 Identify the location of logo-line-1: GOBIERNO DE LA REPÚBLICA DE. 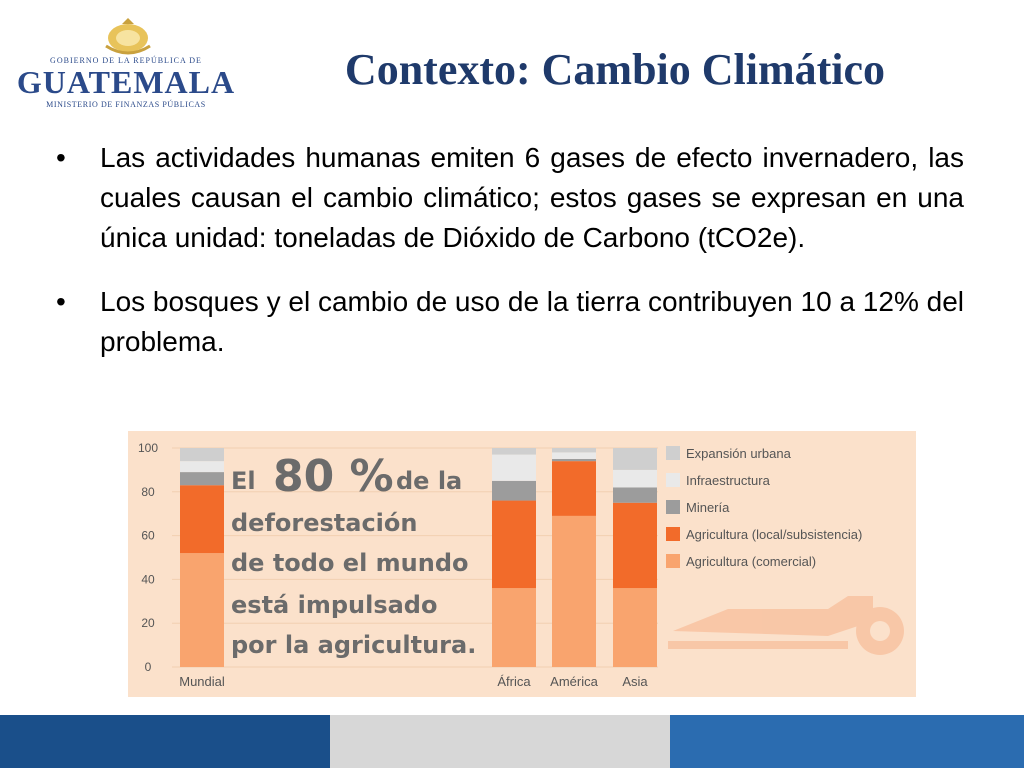
(126, 60).